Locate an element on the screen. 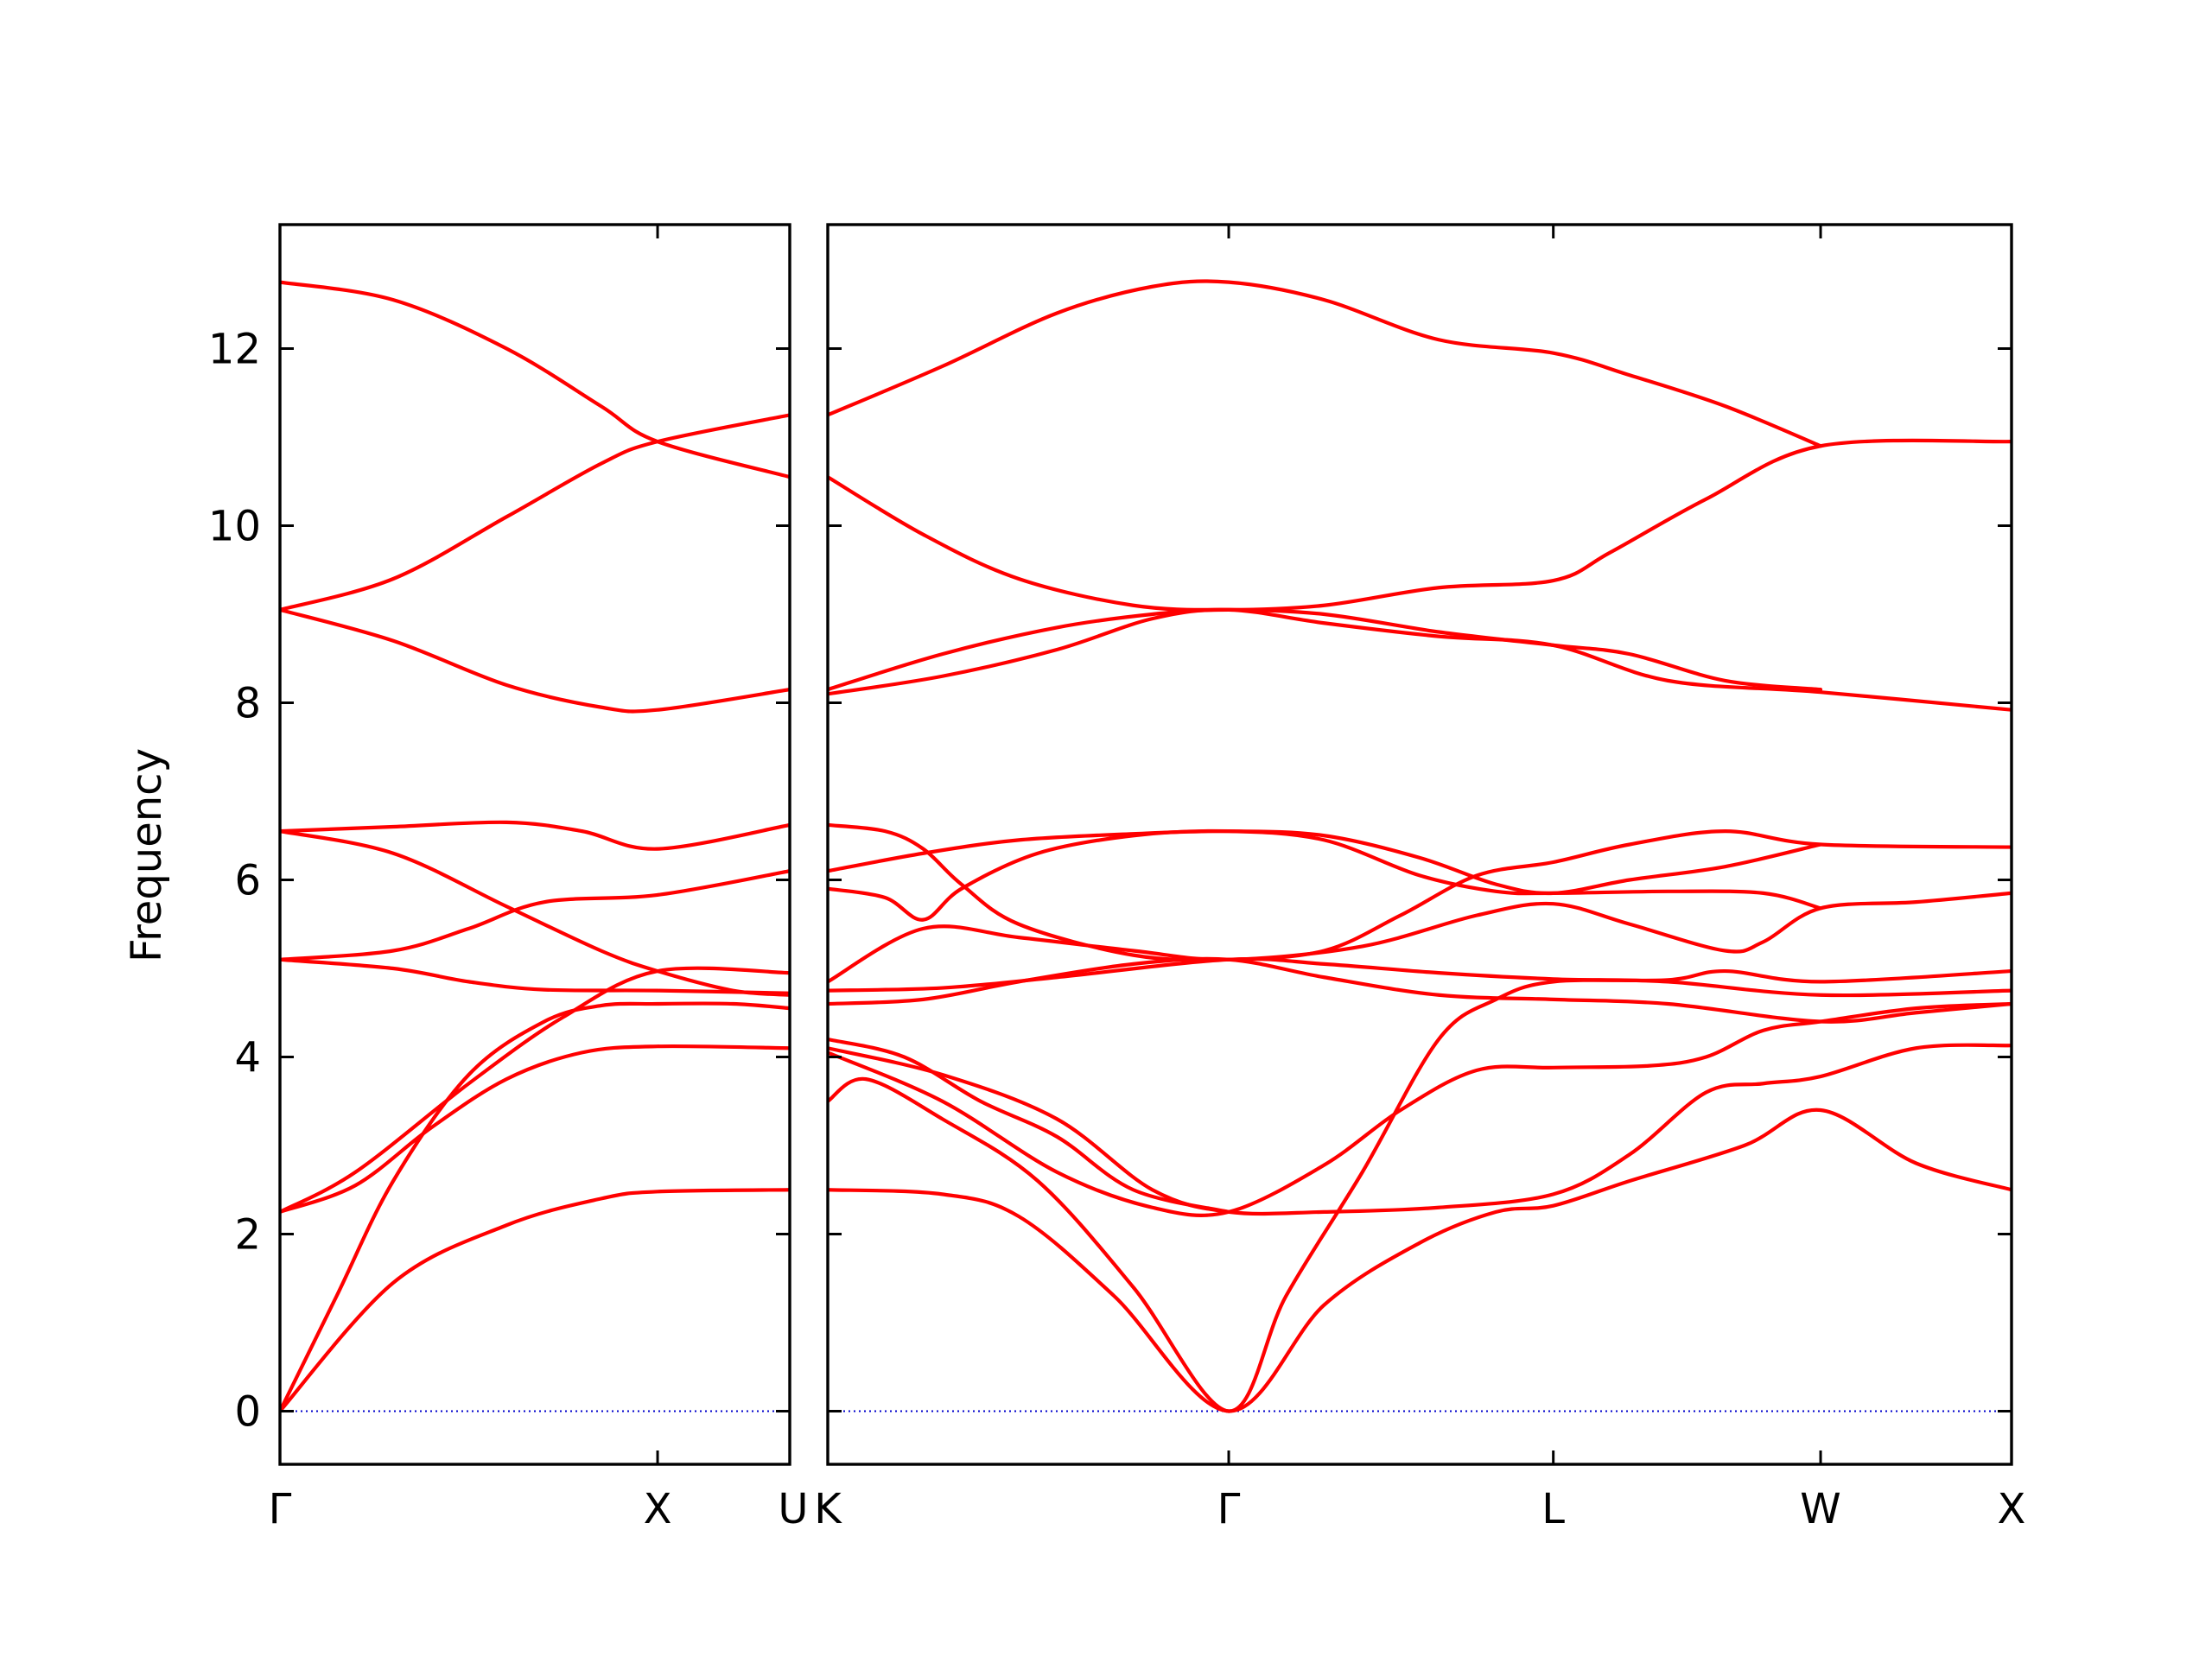  y-tick-label: 2 is located at coordinates (247, 1236).